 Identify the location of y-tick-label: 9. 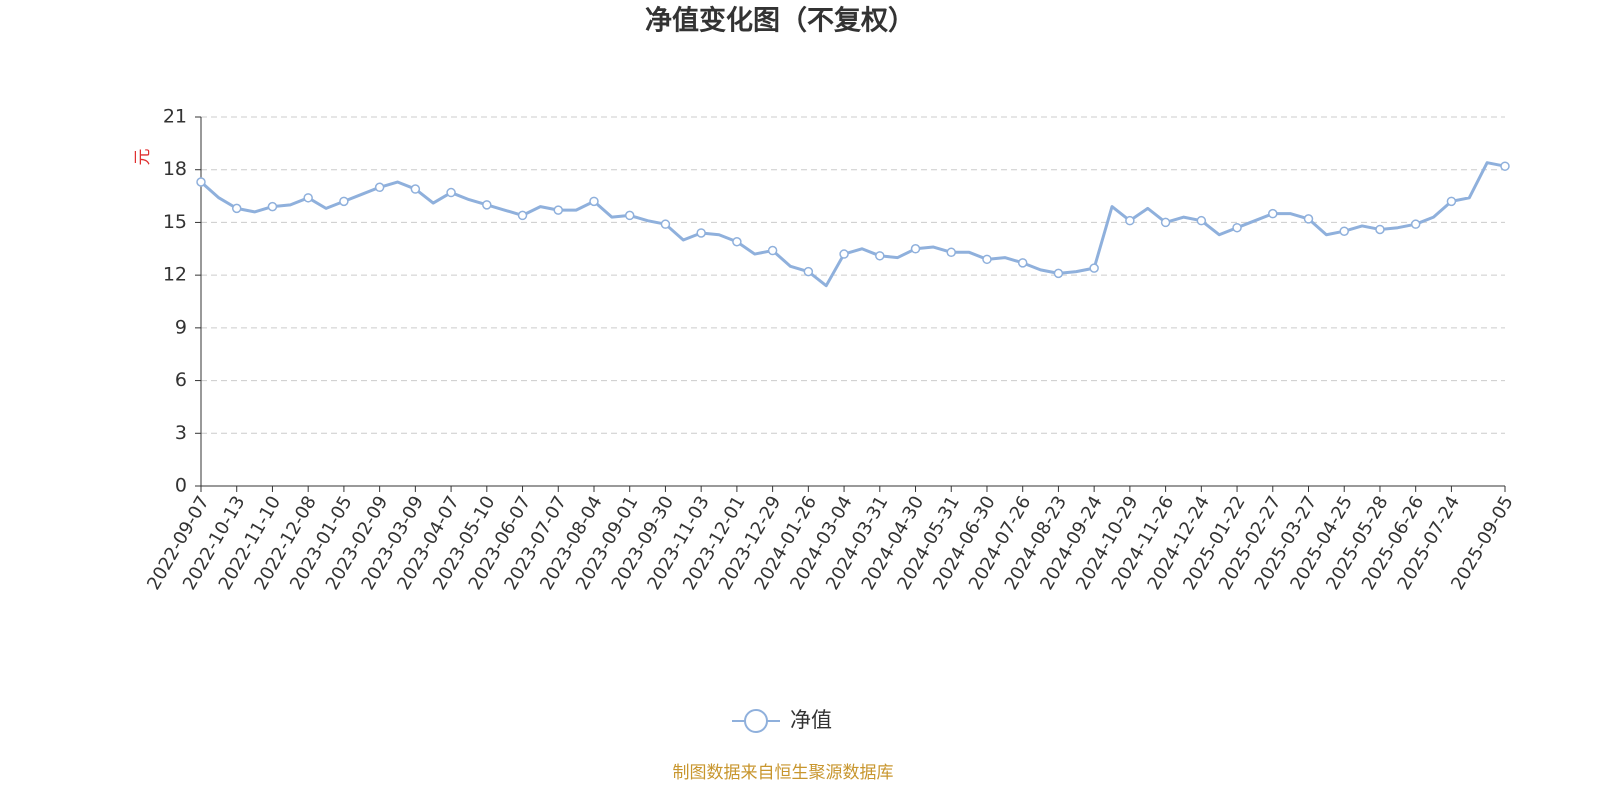
(181, 327).